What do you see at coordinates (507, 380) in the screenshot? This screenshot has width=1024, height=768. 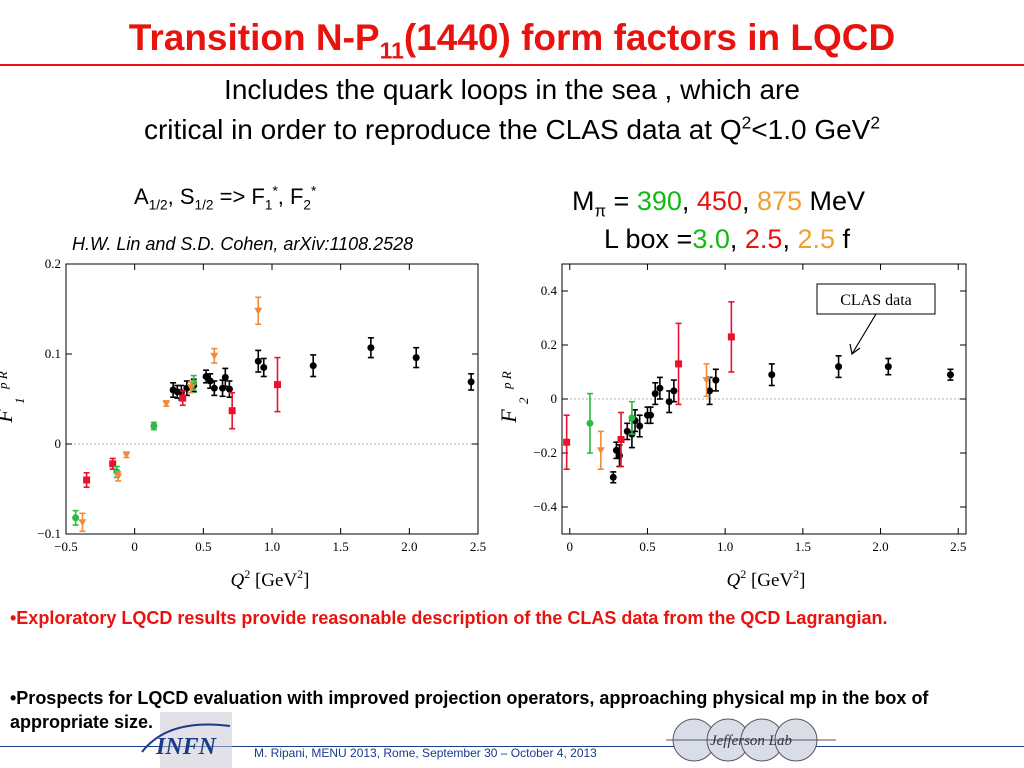 I see `f2-y-axis-superscript: p R` at bounding box center [507, 380].